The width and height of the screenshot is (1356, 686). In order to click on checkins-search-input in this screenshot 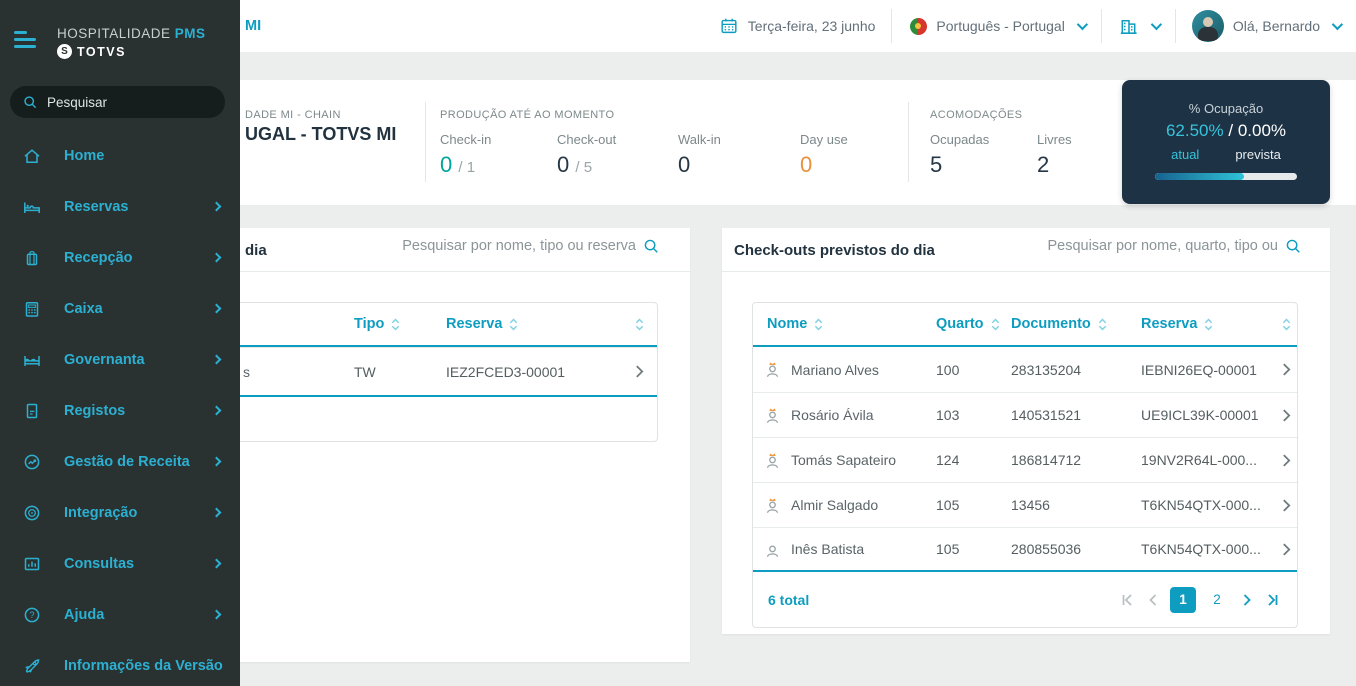, I will do `click(510, 246)`.